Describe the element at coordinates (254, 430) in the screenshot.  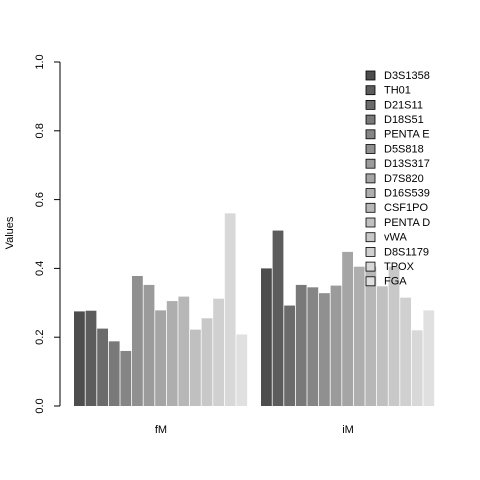
I see `x-axis-labels: fM iM` at that location.